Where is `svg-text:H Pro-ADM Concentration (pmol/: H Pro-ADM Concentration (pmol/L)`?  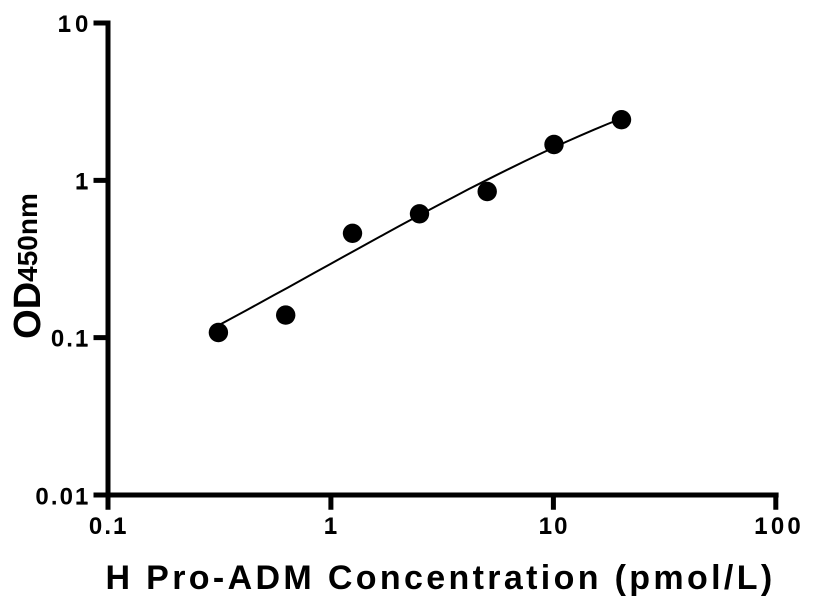
svg-text:H Pro-ADM Concentration (pmol/: H Pro-ADM Concentration (pmol/L) is located at coordinates (440, 578).